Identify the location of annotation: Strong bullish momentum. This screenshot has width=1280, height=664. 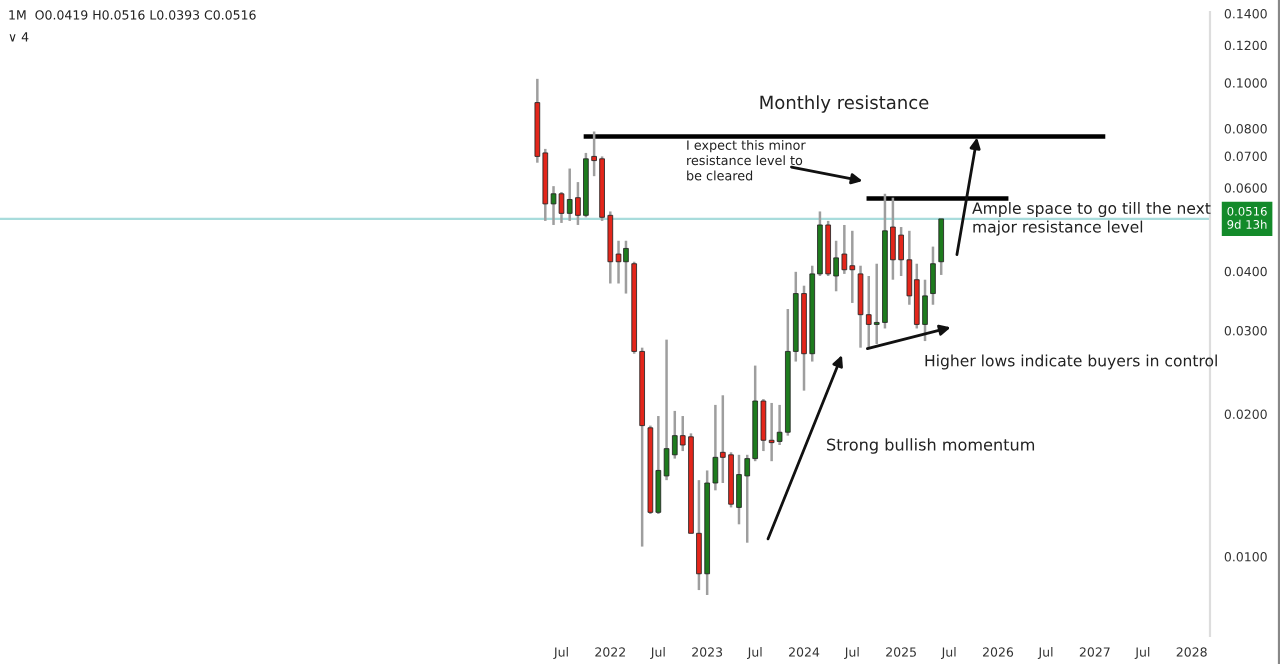
(931, 446).